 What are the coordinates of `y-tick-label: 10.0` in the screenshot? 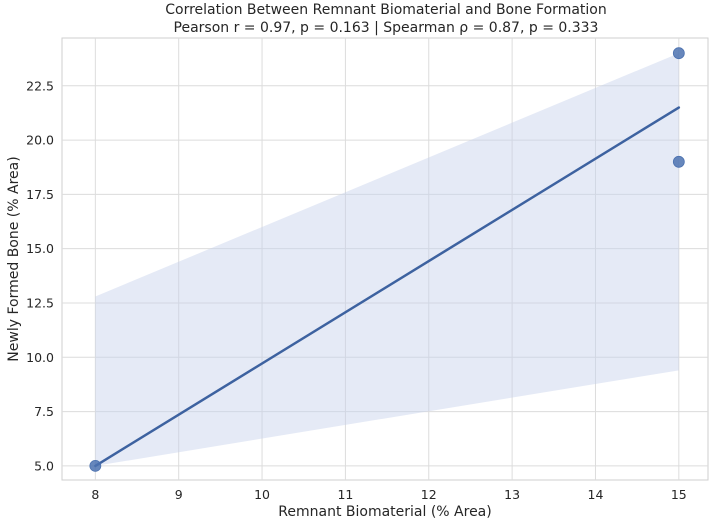 It's located at (40, 357).